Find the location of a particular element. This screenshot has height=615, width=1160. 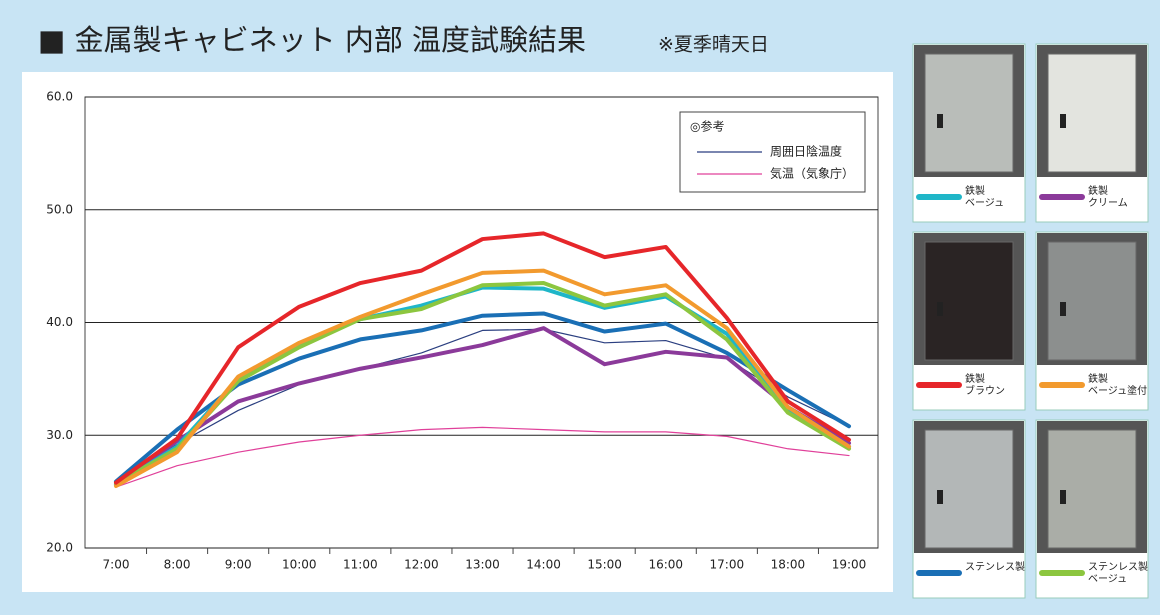

legend-label: ステンレス製 ベージュ is located at coordinates (1118, 573).